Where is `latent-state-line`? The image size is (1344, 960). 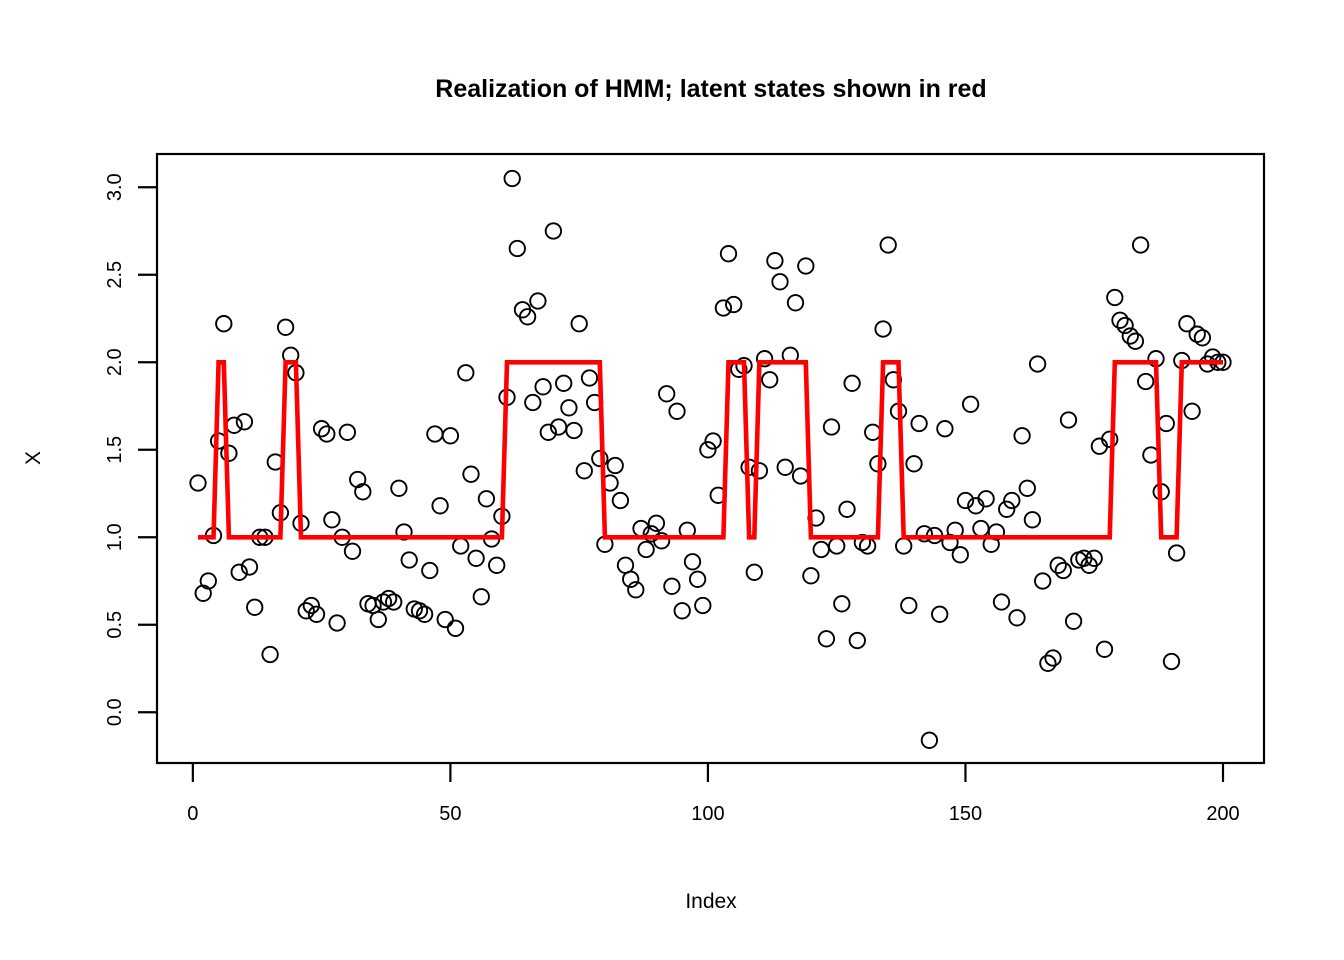 latent-state-line is located at coordinates (710, 449).